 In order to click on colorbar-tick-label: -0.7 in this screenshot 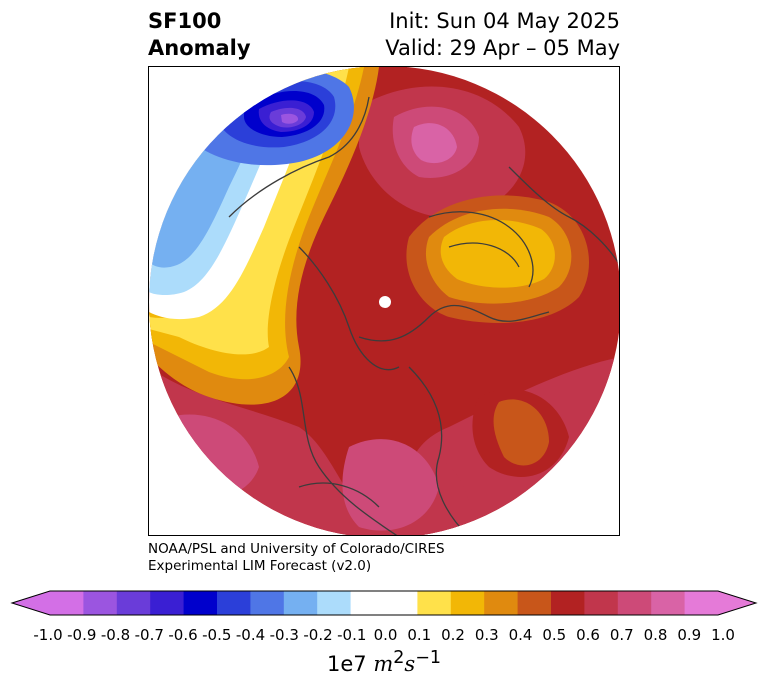, I will do `click(149, 635)`.